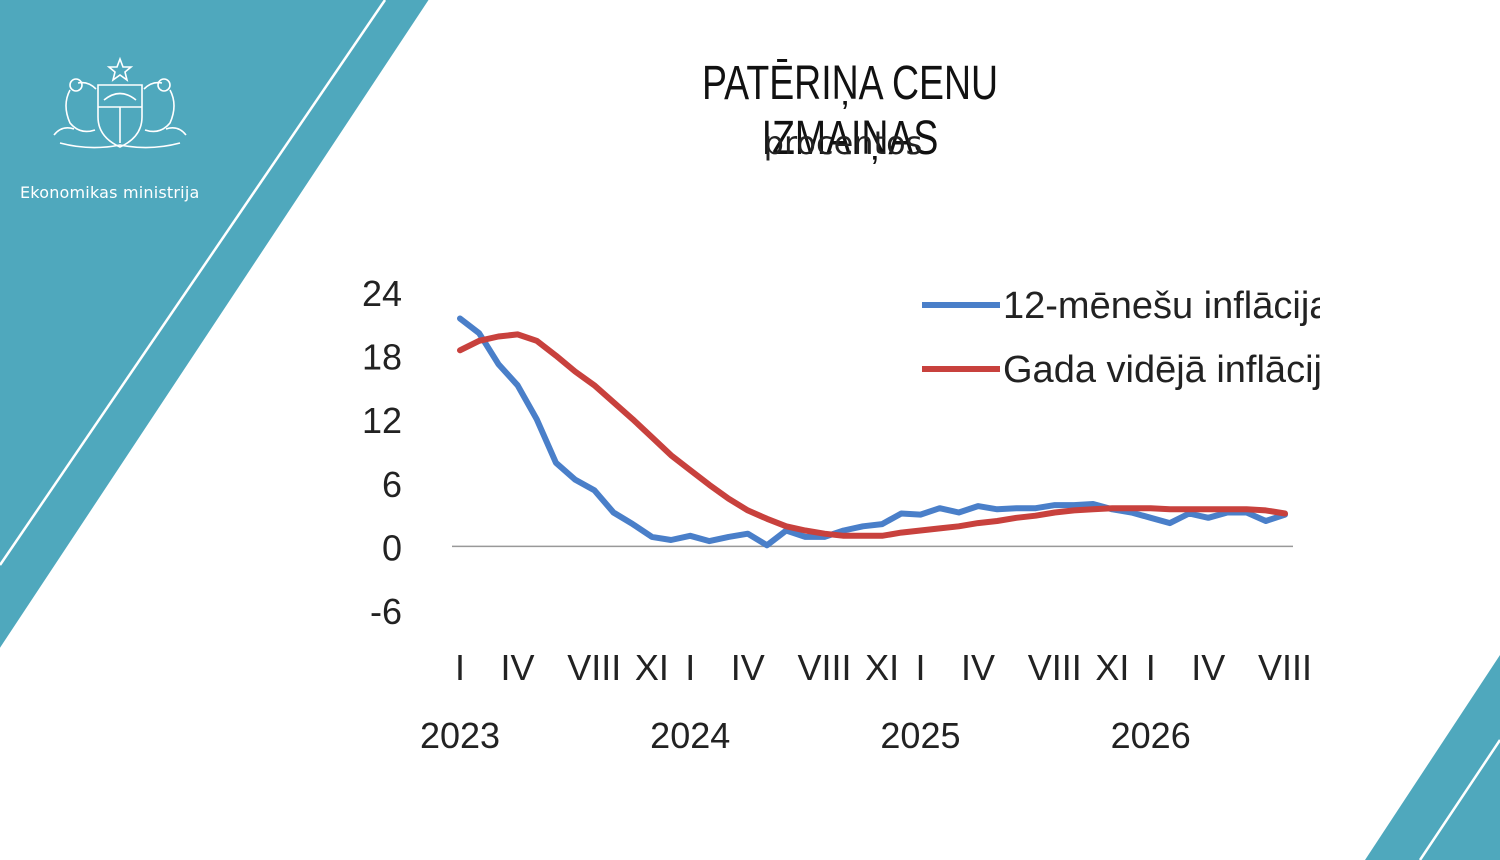 Image resolution: width=1500 pixels, height=860 pixels. What do you see at coordinates (382, 357) in the screenshot?
I see `y-tick-label: 18` at bounding box center [382, 357].